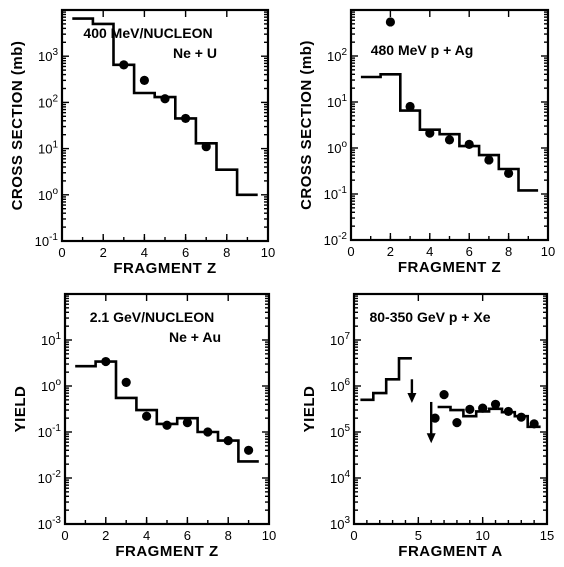  Describe the element at coordinates (429, 317) in the screenshot. I see `panel-title: 80-350 GeV p + Xe` at that location.